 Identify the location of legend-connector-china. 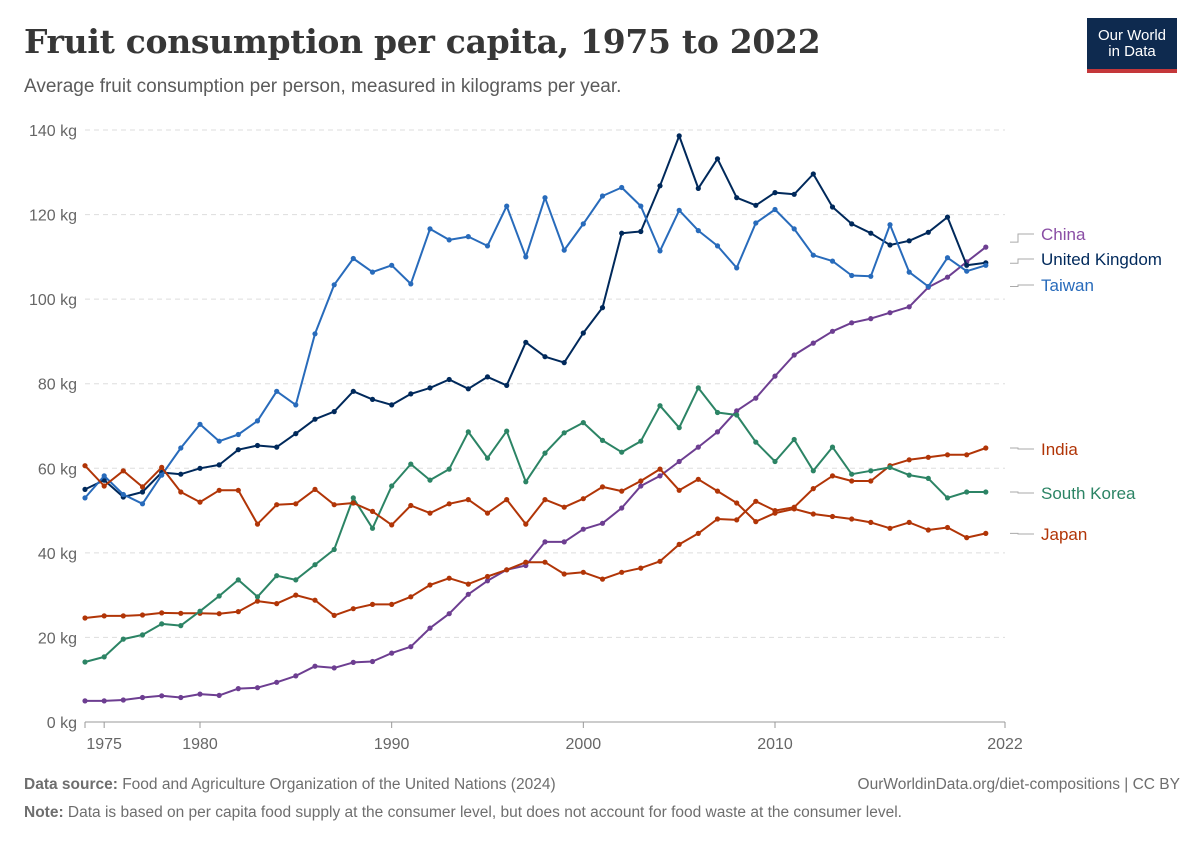
(1022, 238).